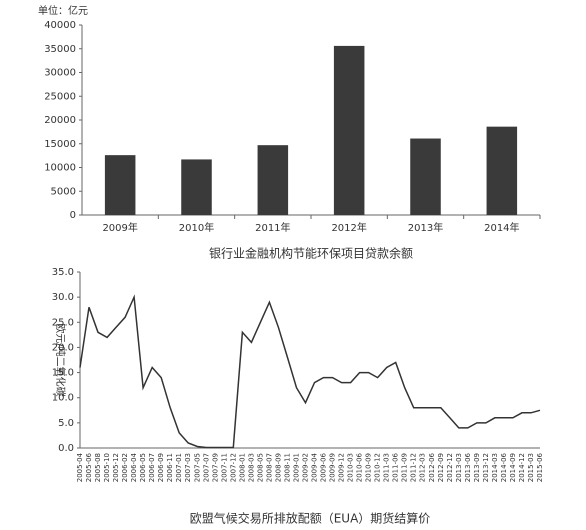 The height and width of the screenshot is (530, 586). I want to click on y-tick-label: 30.0, so click(63, 297).